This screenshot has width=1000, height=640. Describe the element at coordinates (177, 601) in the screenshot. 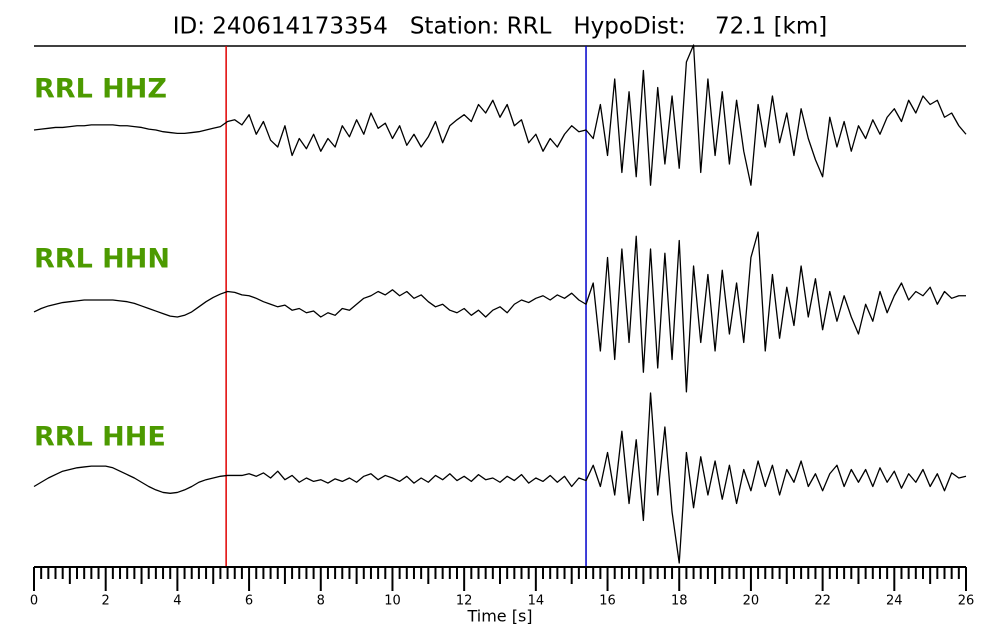

I see `x-tick-label: 4` at that location.